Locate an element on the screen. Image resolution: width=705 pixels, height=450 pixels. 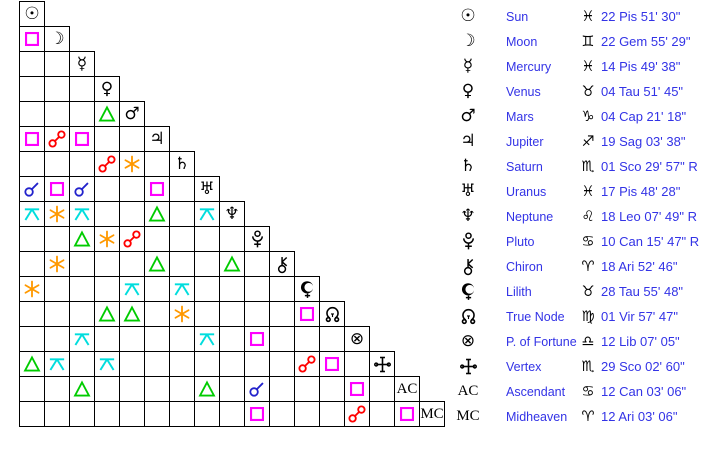
aspect-cell-saturn-x-venus is located at coordinates (107, 164).